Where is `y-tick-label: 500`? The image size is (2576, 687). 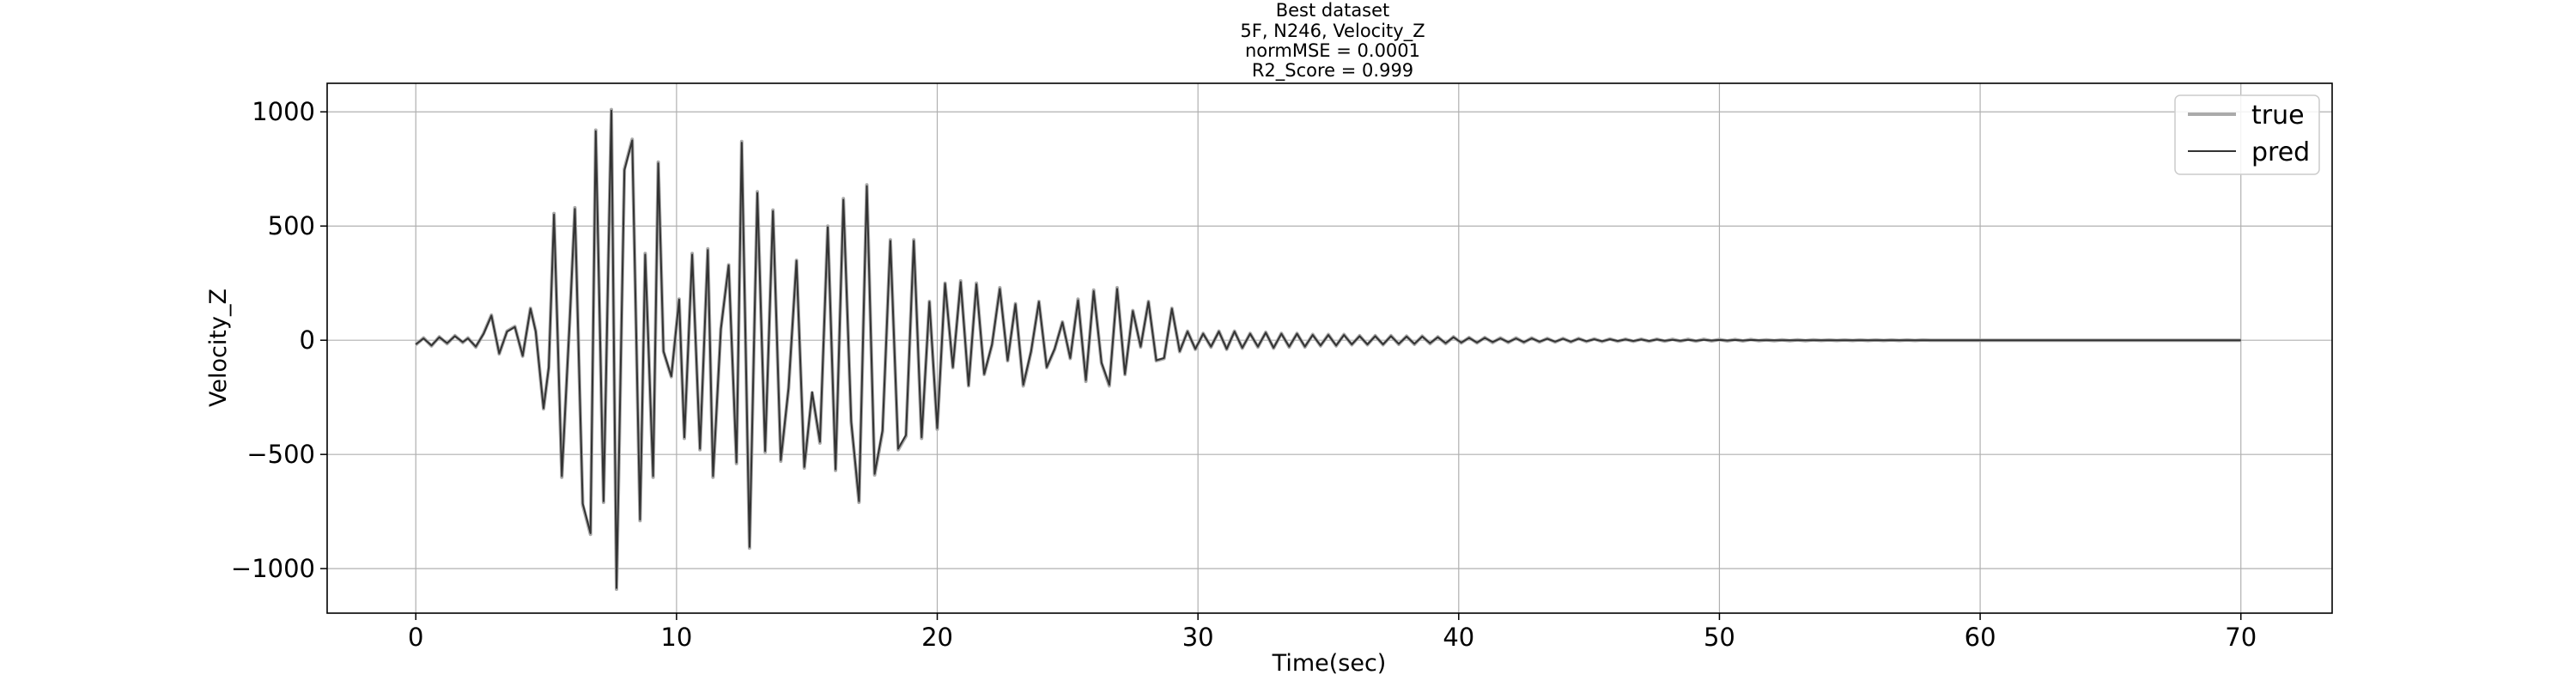
y-tick-label: 500 is located at coordinates (291, 225).